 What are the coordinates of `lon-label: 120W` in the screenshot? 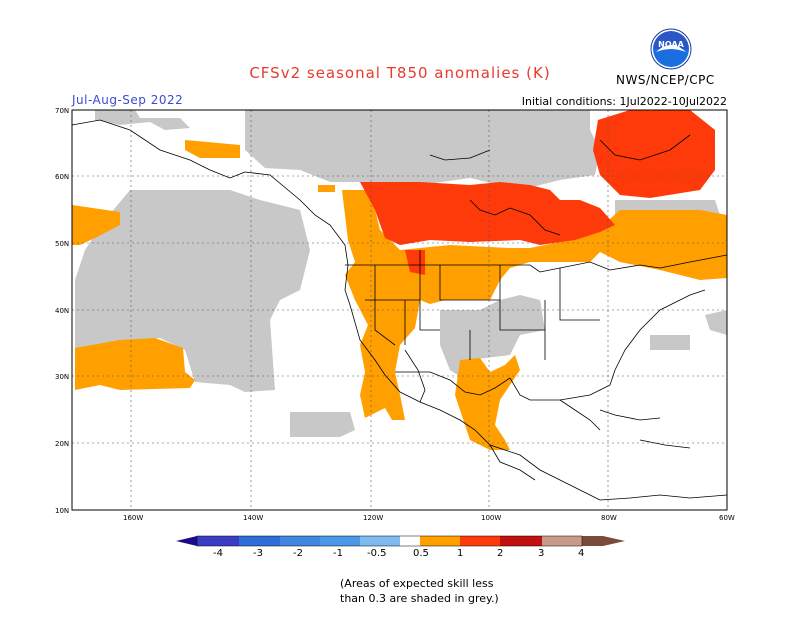 It's located at (373, 518).